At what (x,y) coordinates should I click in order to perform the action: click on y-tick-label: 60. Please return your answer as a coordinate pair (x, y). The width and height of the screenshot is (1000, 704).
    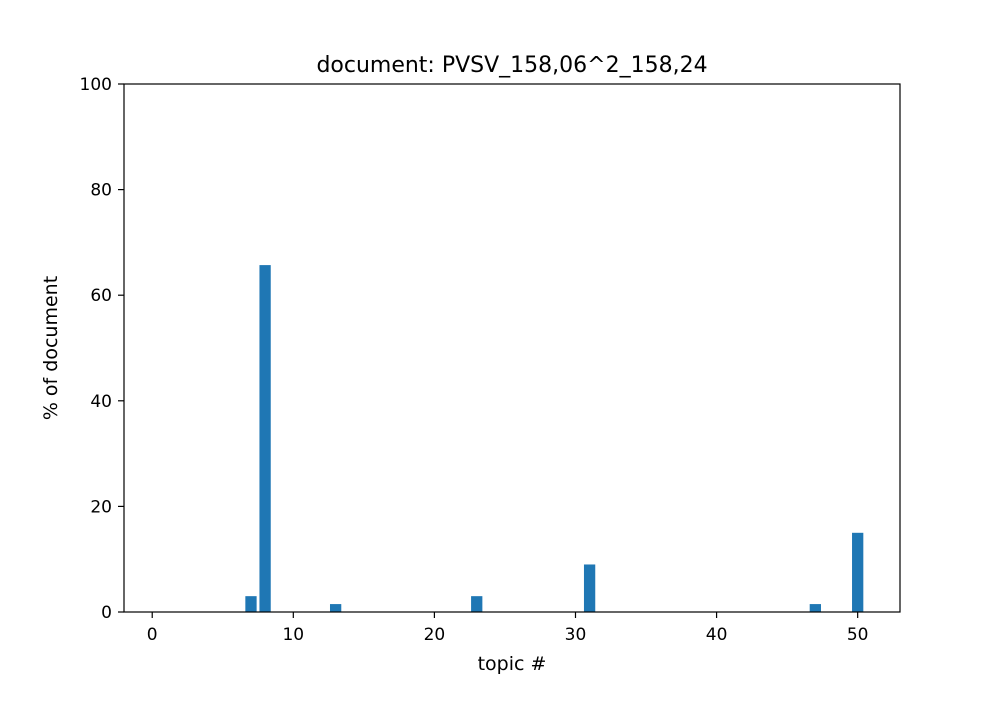
    Looking at the image, I should click on (101, 296).